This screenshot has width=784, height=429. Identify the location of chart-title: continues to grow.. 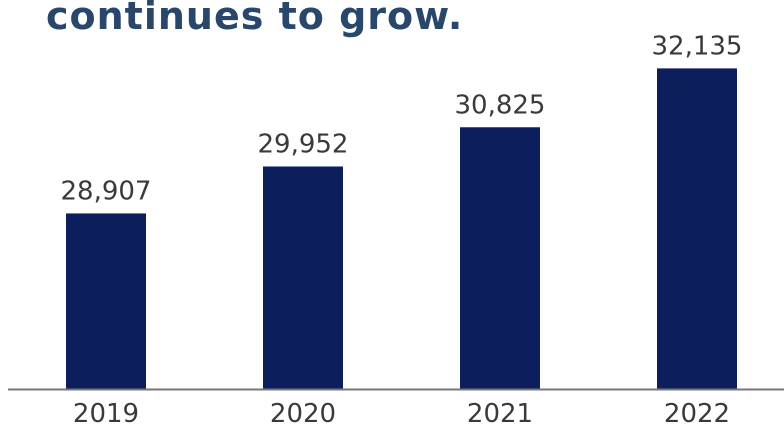
(255, 19).